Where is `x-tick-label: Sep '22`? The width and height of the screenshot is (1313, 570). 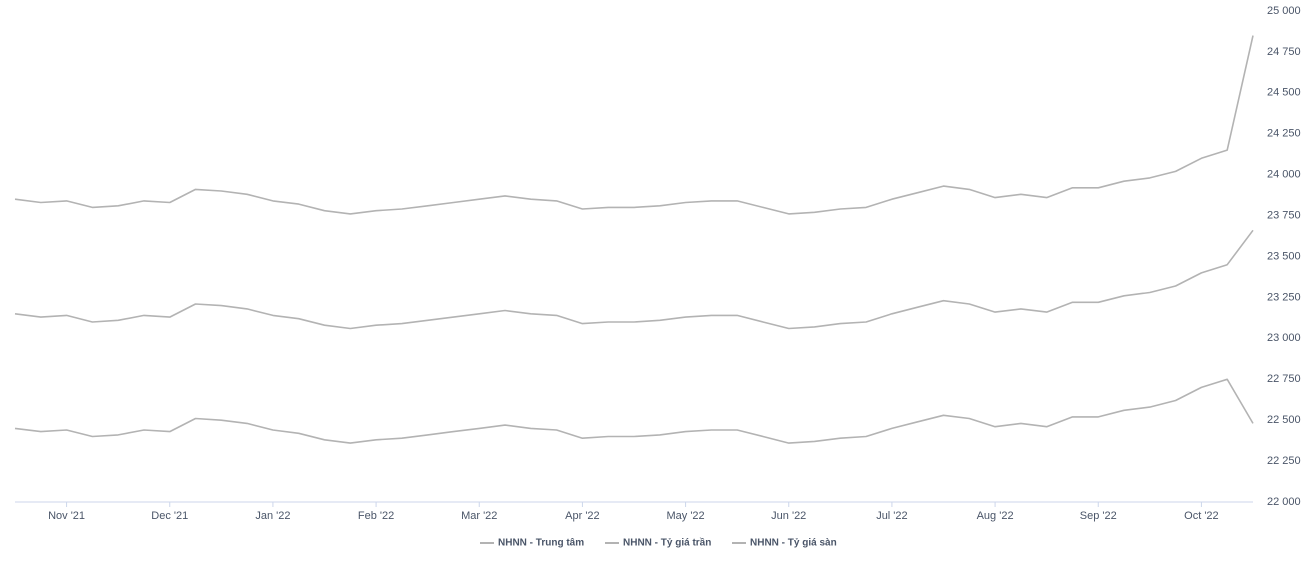 x-tick-label: Sep '22 is located at coordinates (1098, 516).